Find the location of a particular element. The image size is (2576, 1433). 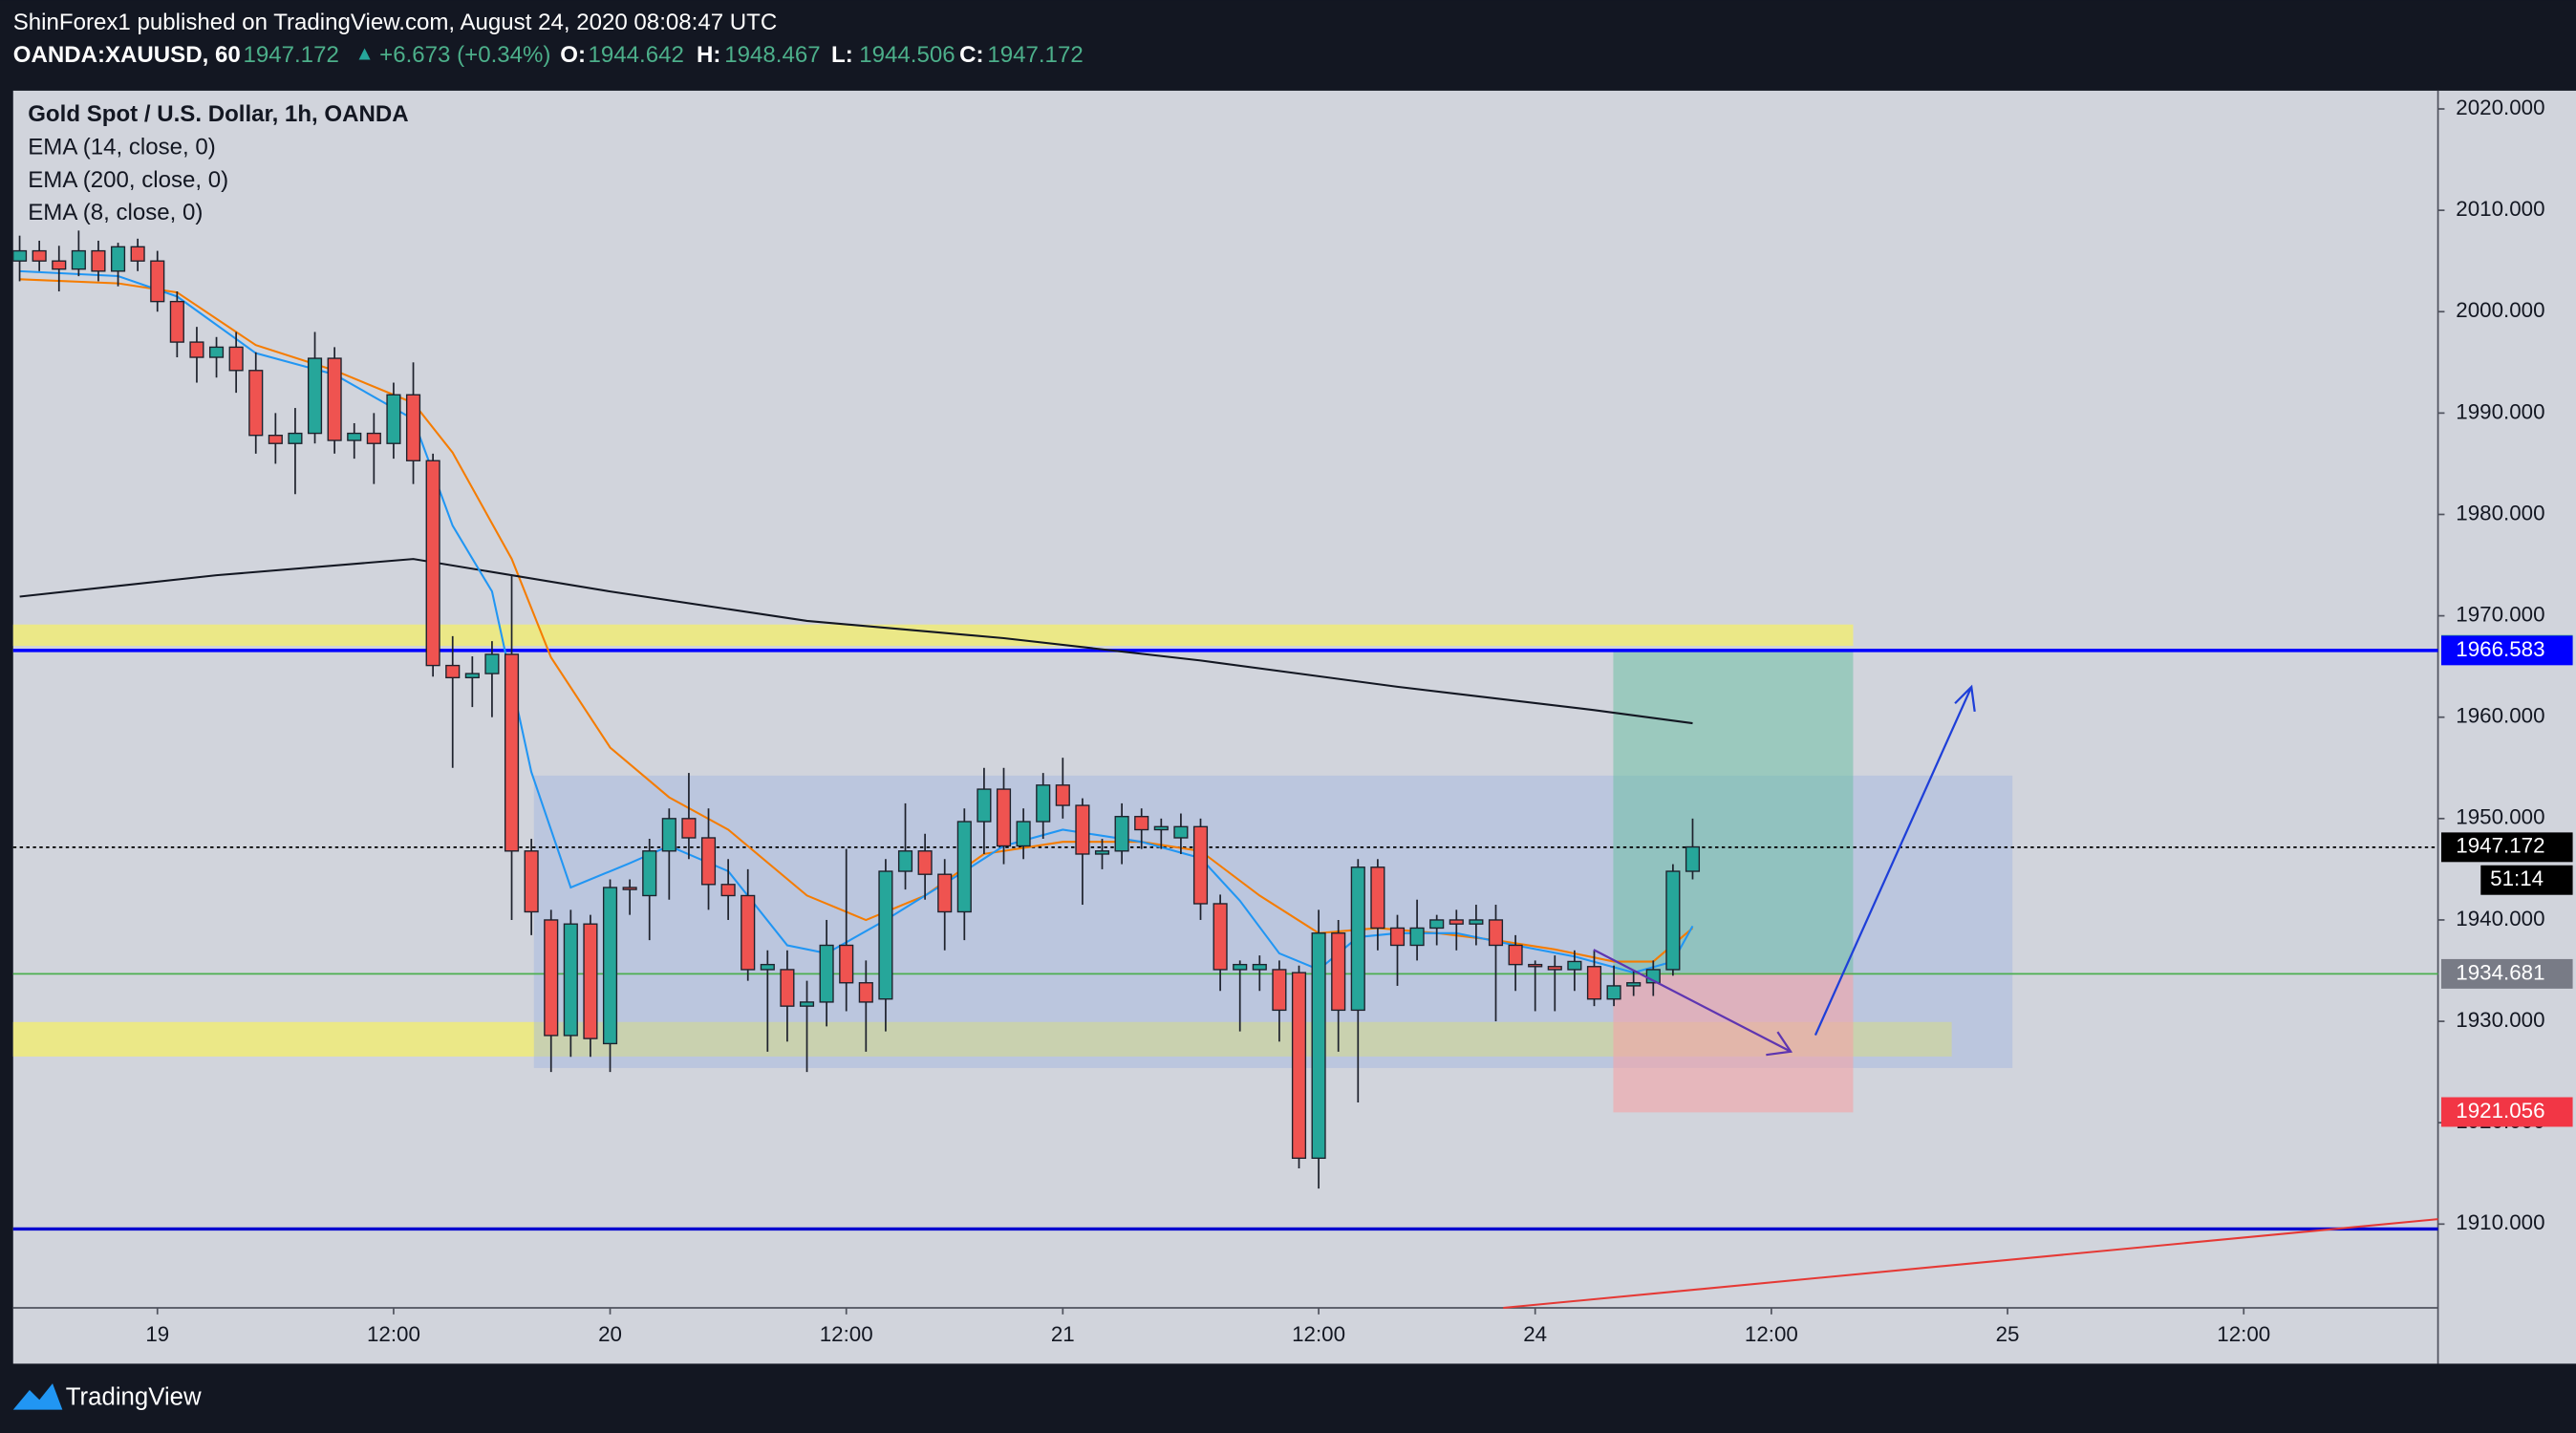

price-axis is located at coordinates (2506, 727).